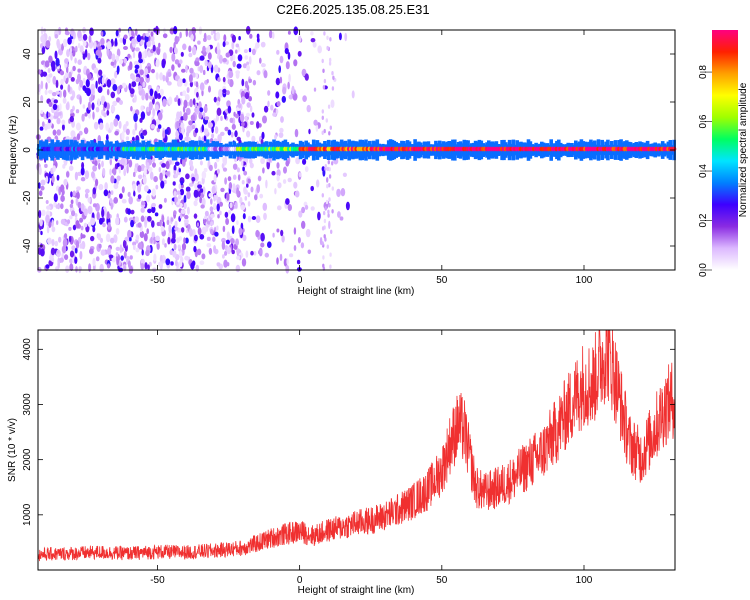 The image size is (750, 600). What do you see at coordinates (12, 450) in the screenshot?
I see `snr-y-label: SNR (10 * v/v)` at bounding box center [12, 450].